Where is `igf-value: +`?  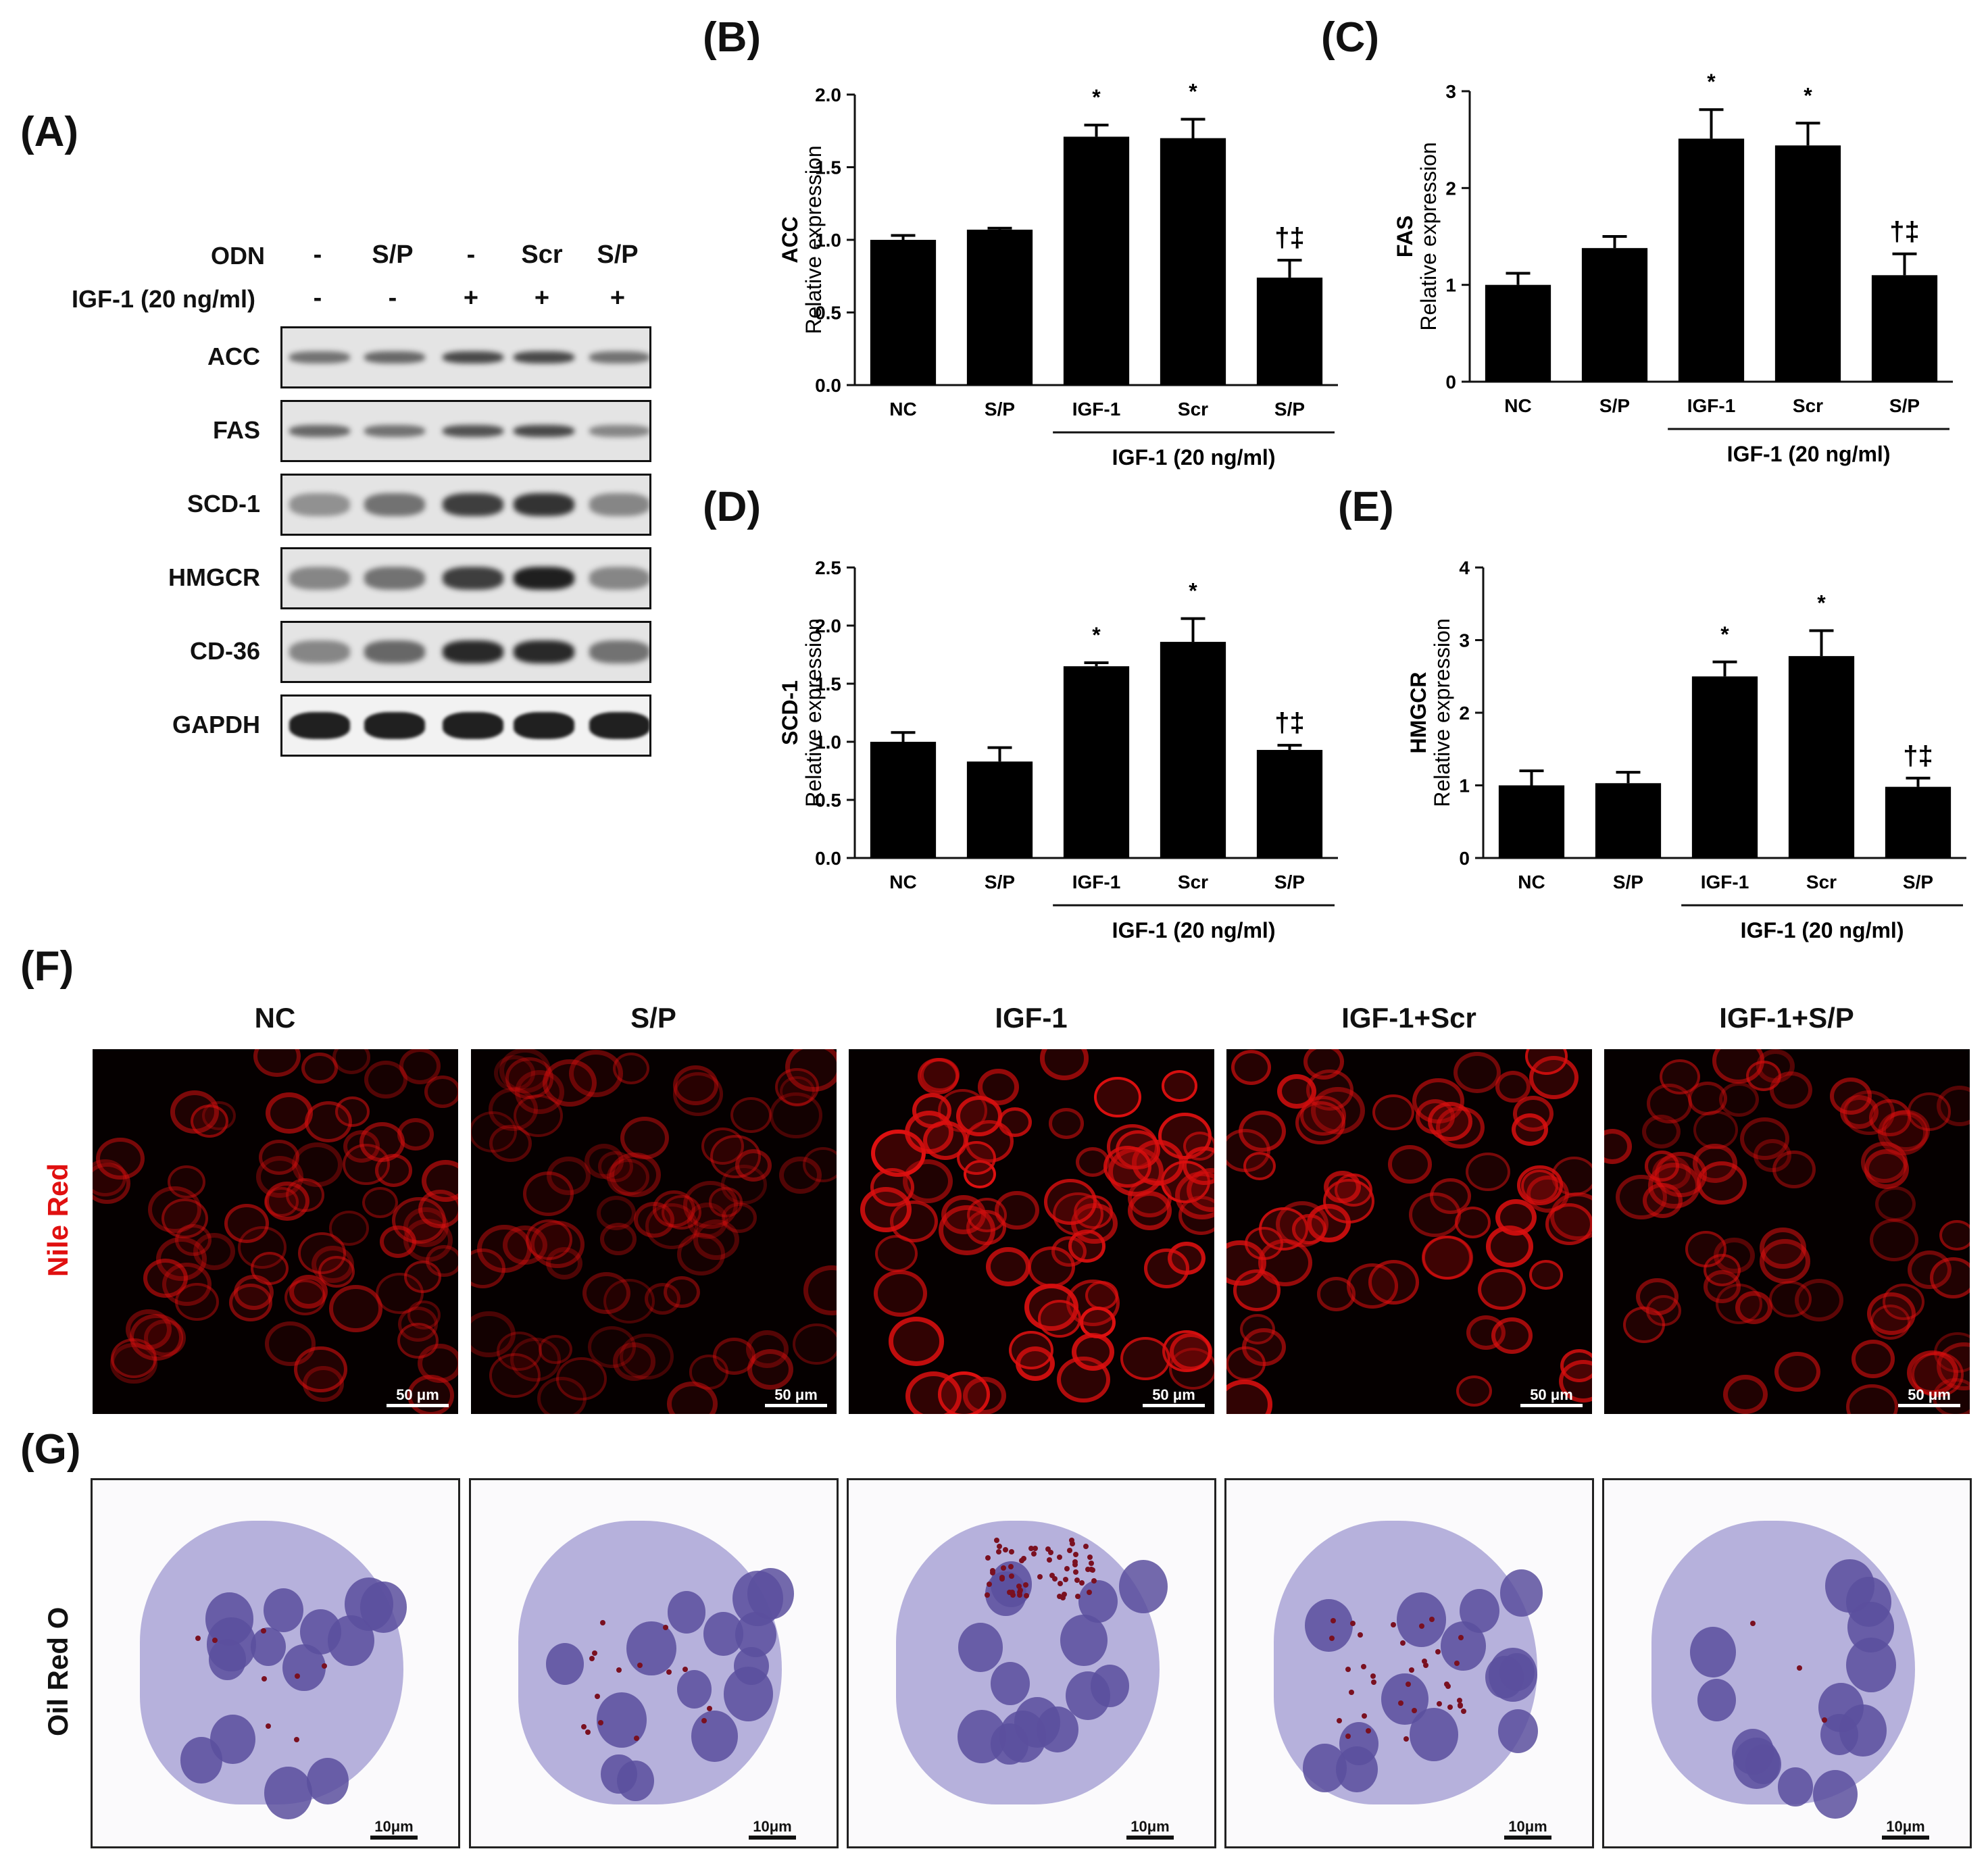
igf-value: + is located at coordinates (618, 298).